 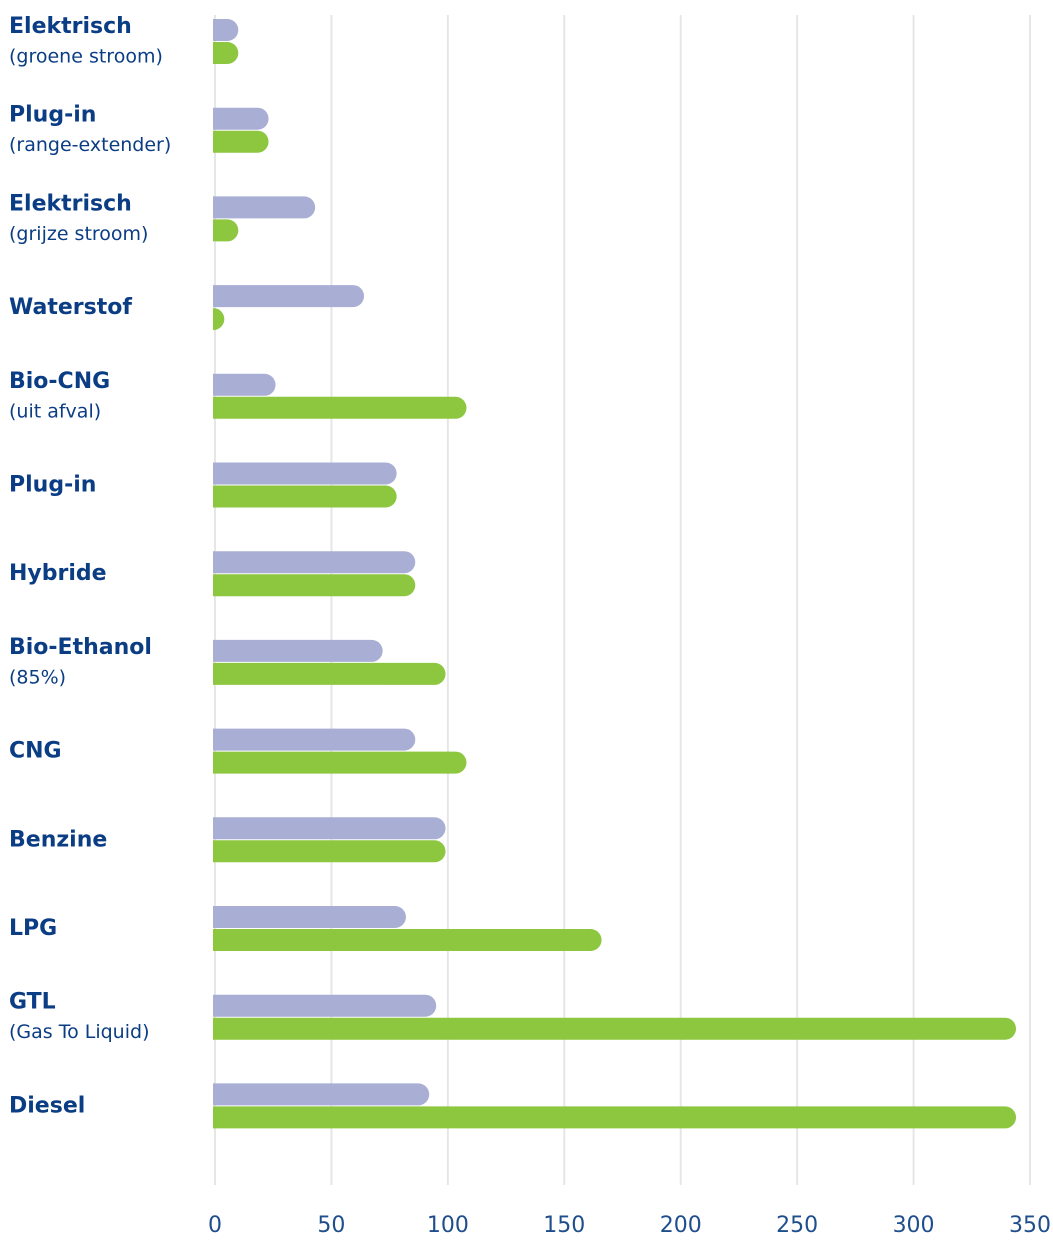 I want to click on x-tick-label: 200, so click(x=681, y=1225).